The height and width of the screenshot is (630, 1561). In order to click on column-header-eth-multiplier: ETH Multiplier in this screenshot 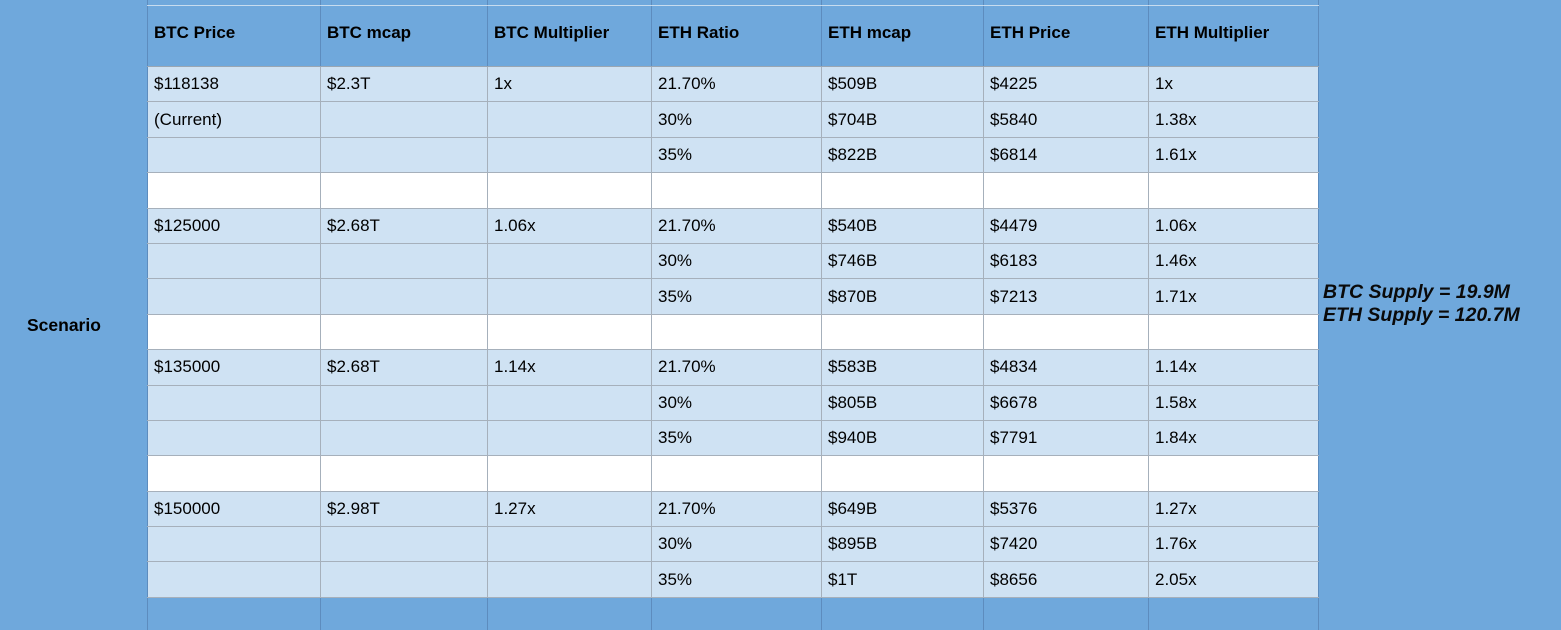, I will do `click(1233, 33)`.